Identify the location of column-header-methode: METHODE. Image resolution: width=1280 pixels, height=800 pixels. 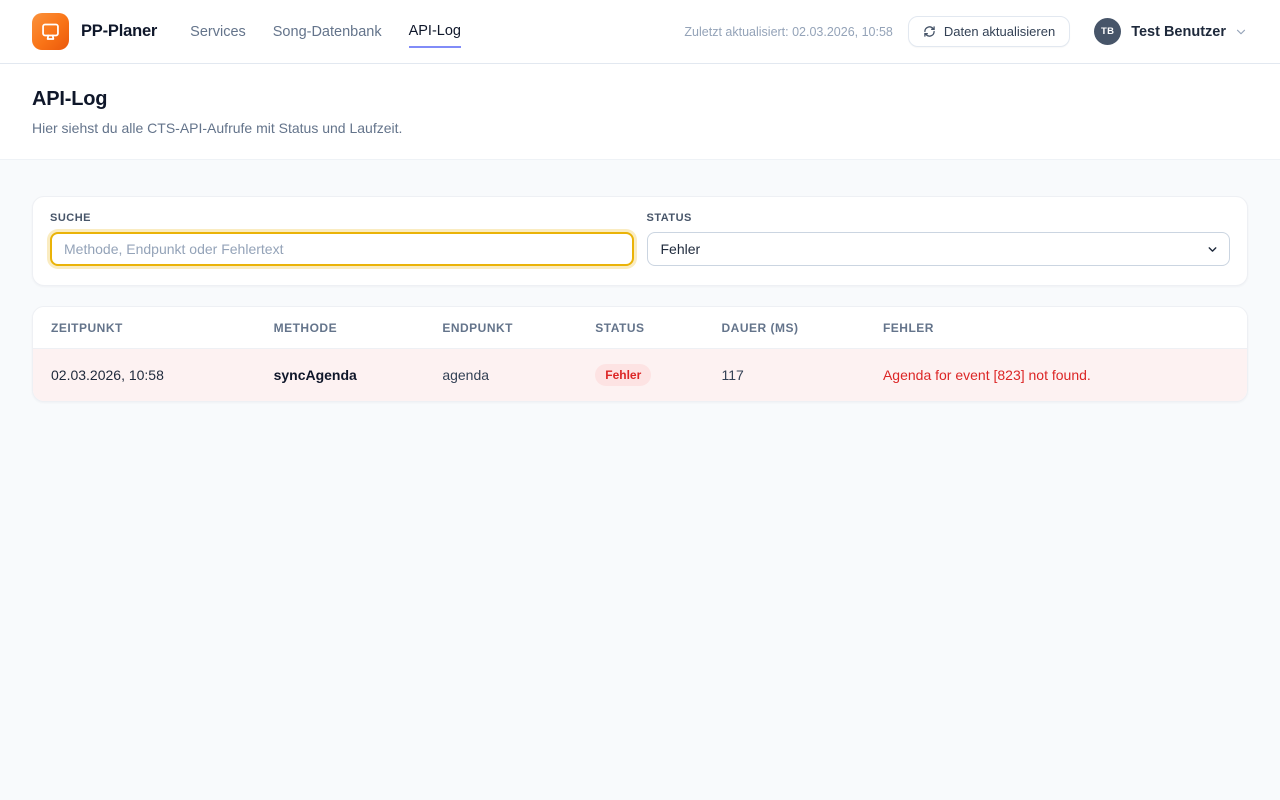
(342, 328).